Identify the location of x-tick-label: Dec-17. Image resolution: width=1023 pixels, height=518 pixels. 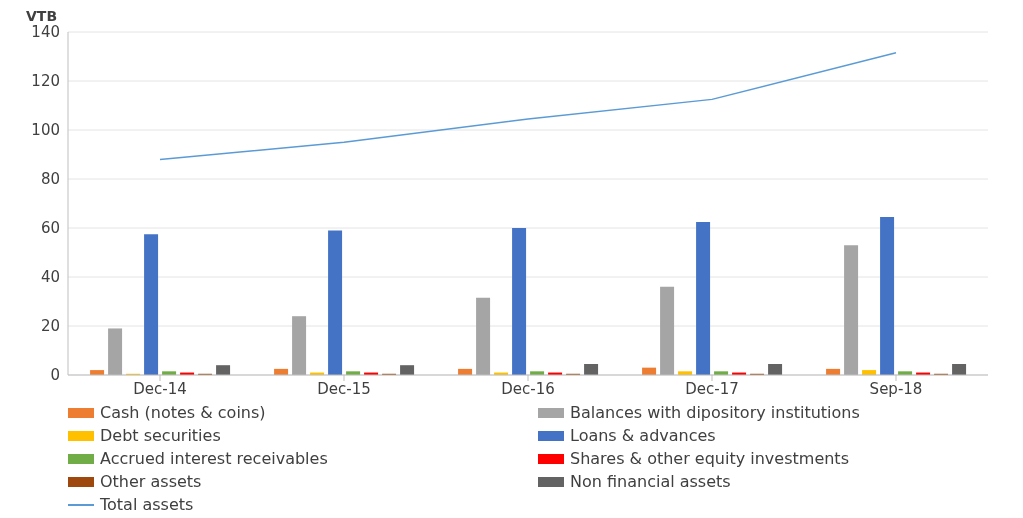
(712, 388).